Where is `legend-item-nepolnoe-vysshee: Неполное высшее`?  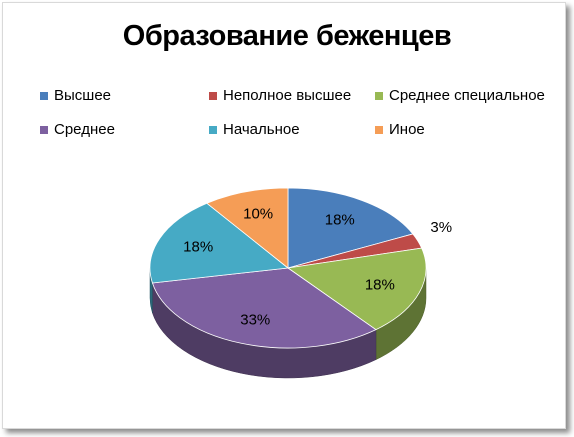 legend-item-nepolnoe-vysshee: Неполное высшее is located at coordinates (280, 95).